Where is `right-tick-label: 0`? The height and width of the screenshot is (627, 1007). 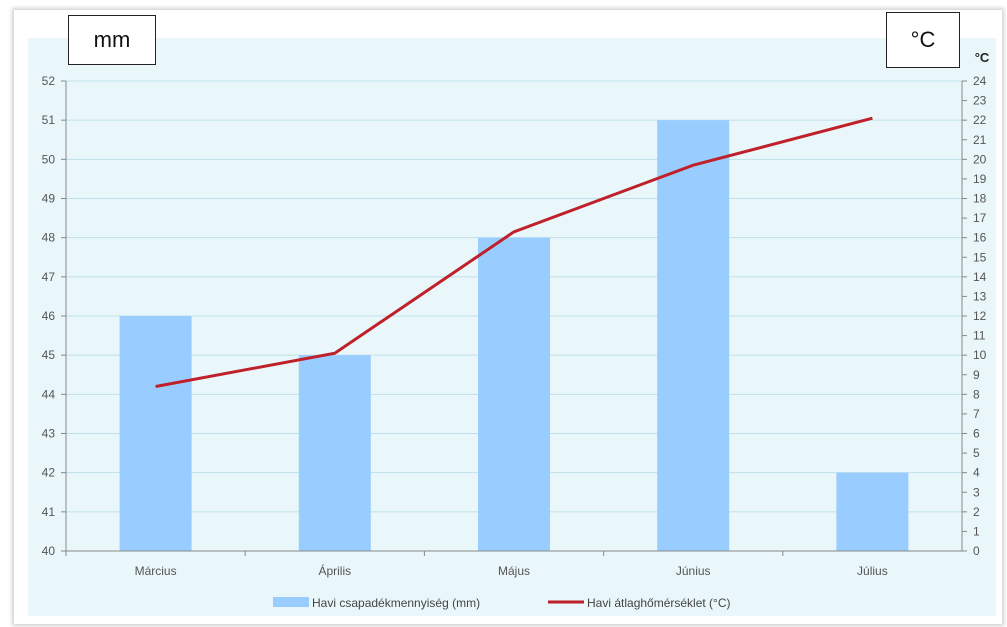 right-tick-label: 0 is located at coordinates (976, 551).